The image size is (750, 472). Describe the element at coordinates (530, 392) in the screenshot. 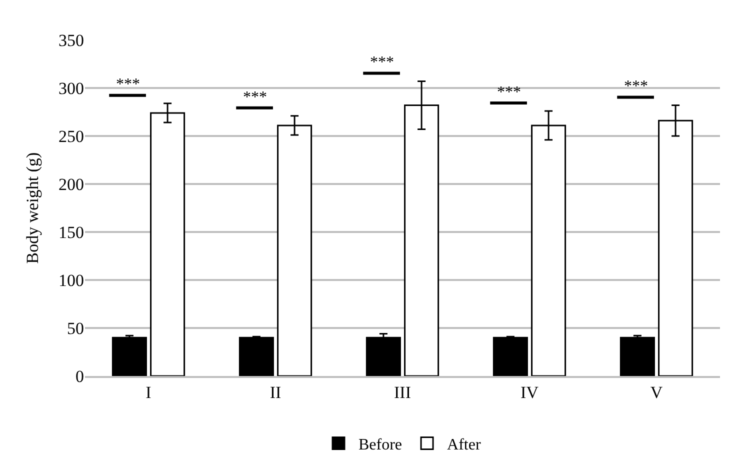

I see `x-tick-label: IV` at that location.